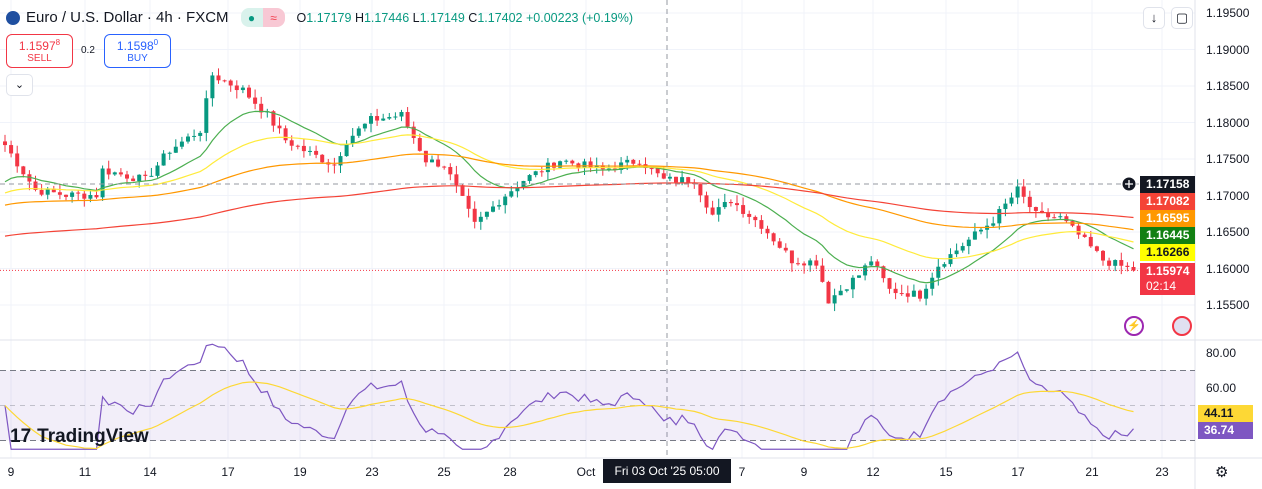  I want to click on time-axis-label: 12, so click(873, 472).